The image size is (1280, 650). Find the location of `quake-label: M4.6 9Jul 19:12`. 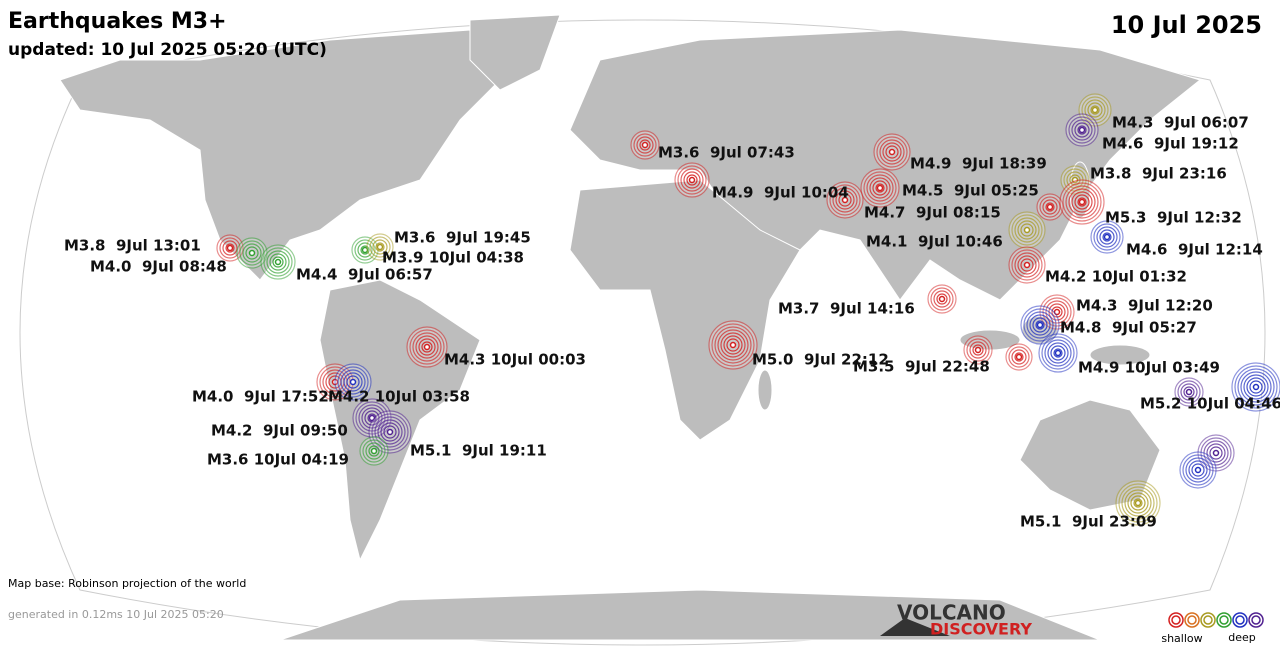

quake-label: M4.6 9Jul 19:12 is located at coordinates (1170, 144).